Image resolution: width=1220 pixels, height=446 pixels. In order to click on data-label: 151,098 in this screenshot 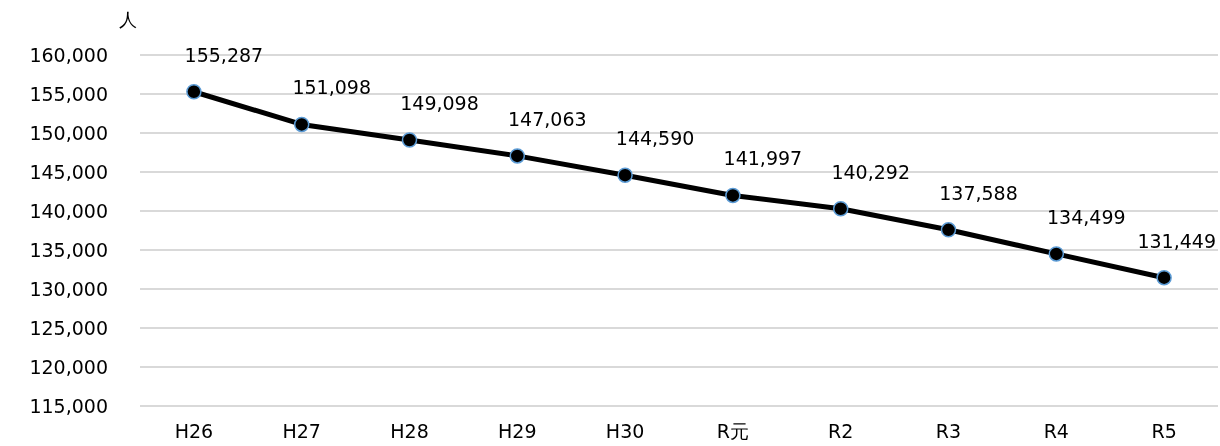, I will do `click(331, 87)`.